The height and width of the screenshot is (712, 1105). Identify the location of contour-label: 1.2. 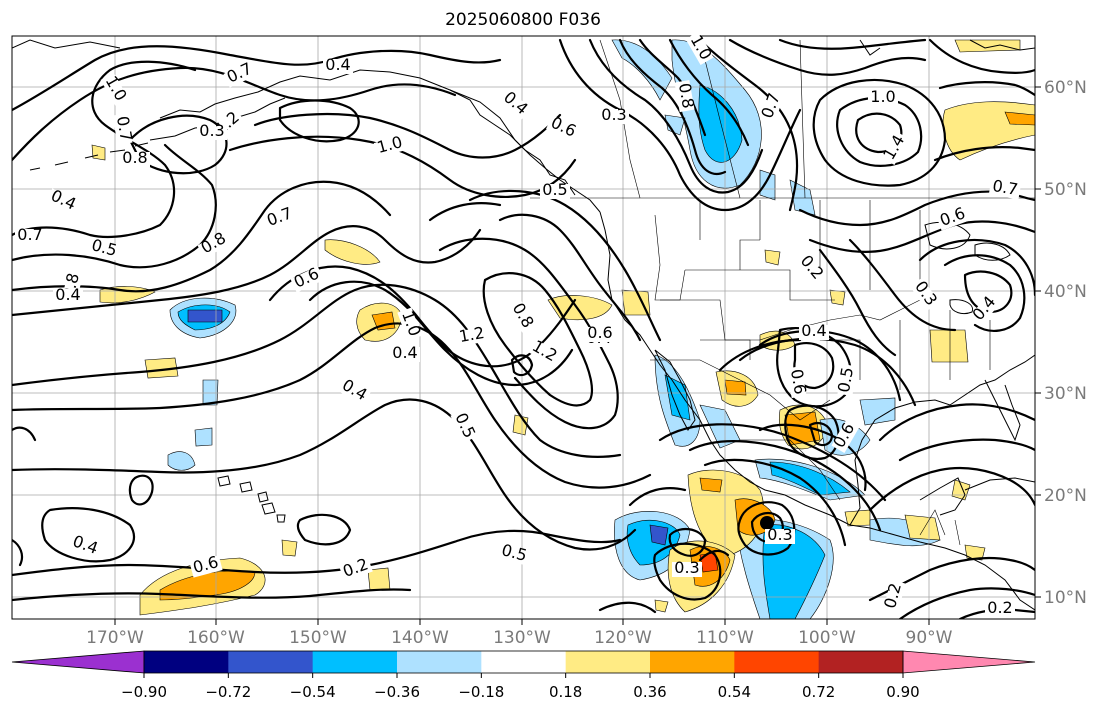
(472, 334).